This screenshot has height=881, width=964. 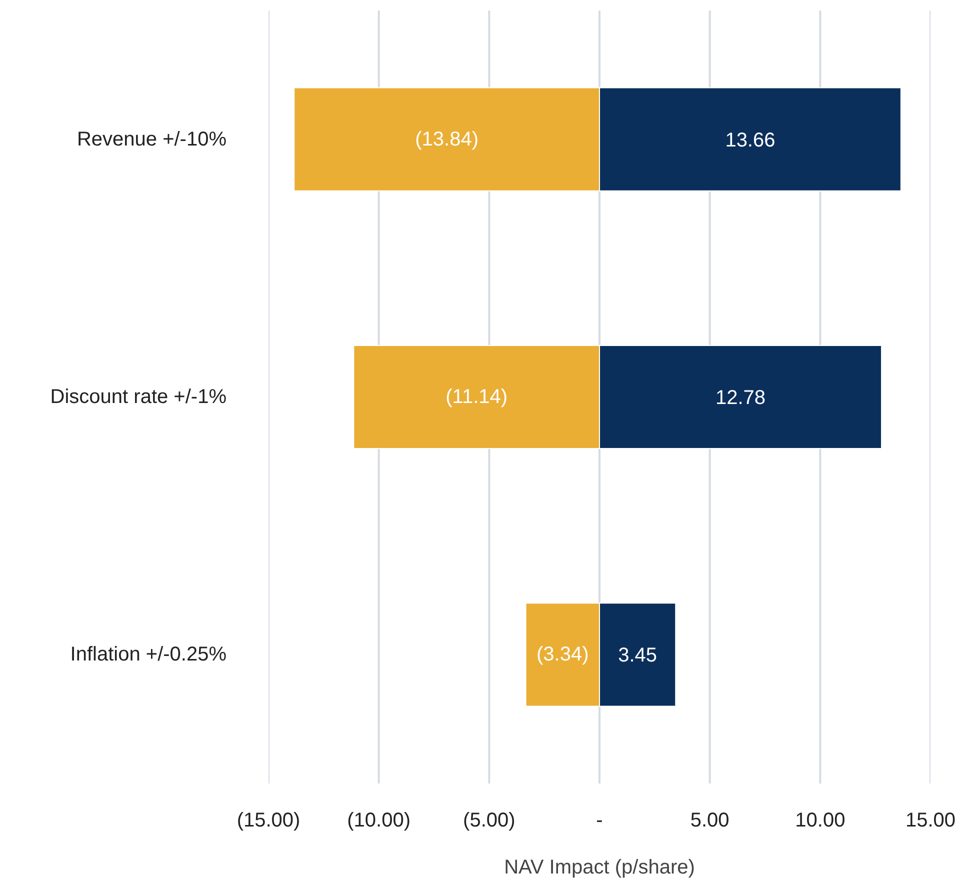 What do you see at coordinates (750, 140) in the screenshot?
I see `data-label: 13.66` at bounding box center [750, 140].